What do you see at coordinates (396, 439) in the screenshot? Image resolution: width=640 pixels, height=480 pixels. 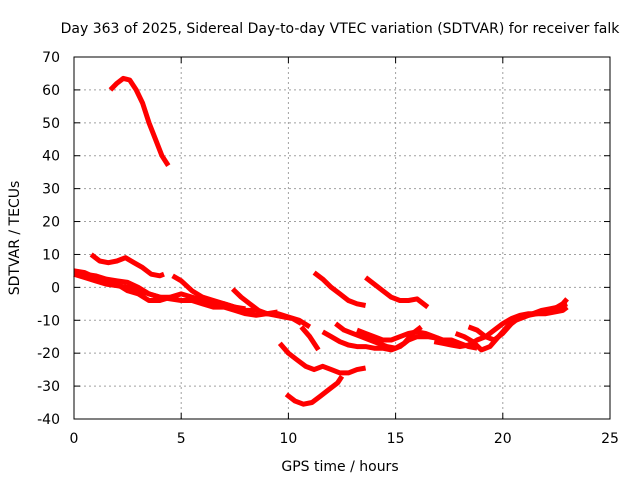 I see `x-tick-label: 15` at bounding box center [396, 439].